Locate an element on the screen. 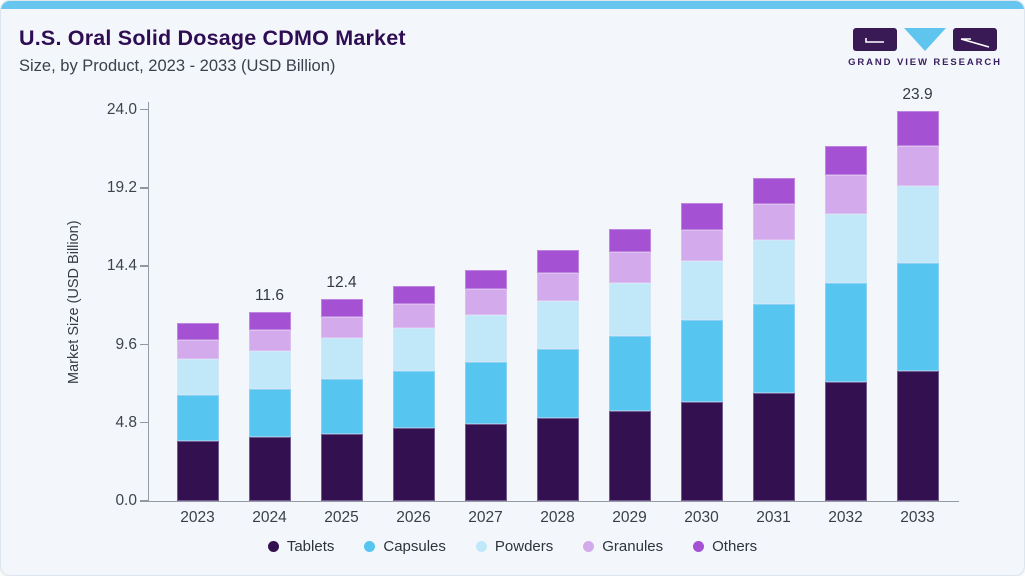 This screenshot has width=1025, height=576. legend-item-powders: Powders is located at coordinates (514, 546).